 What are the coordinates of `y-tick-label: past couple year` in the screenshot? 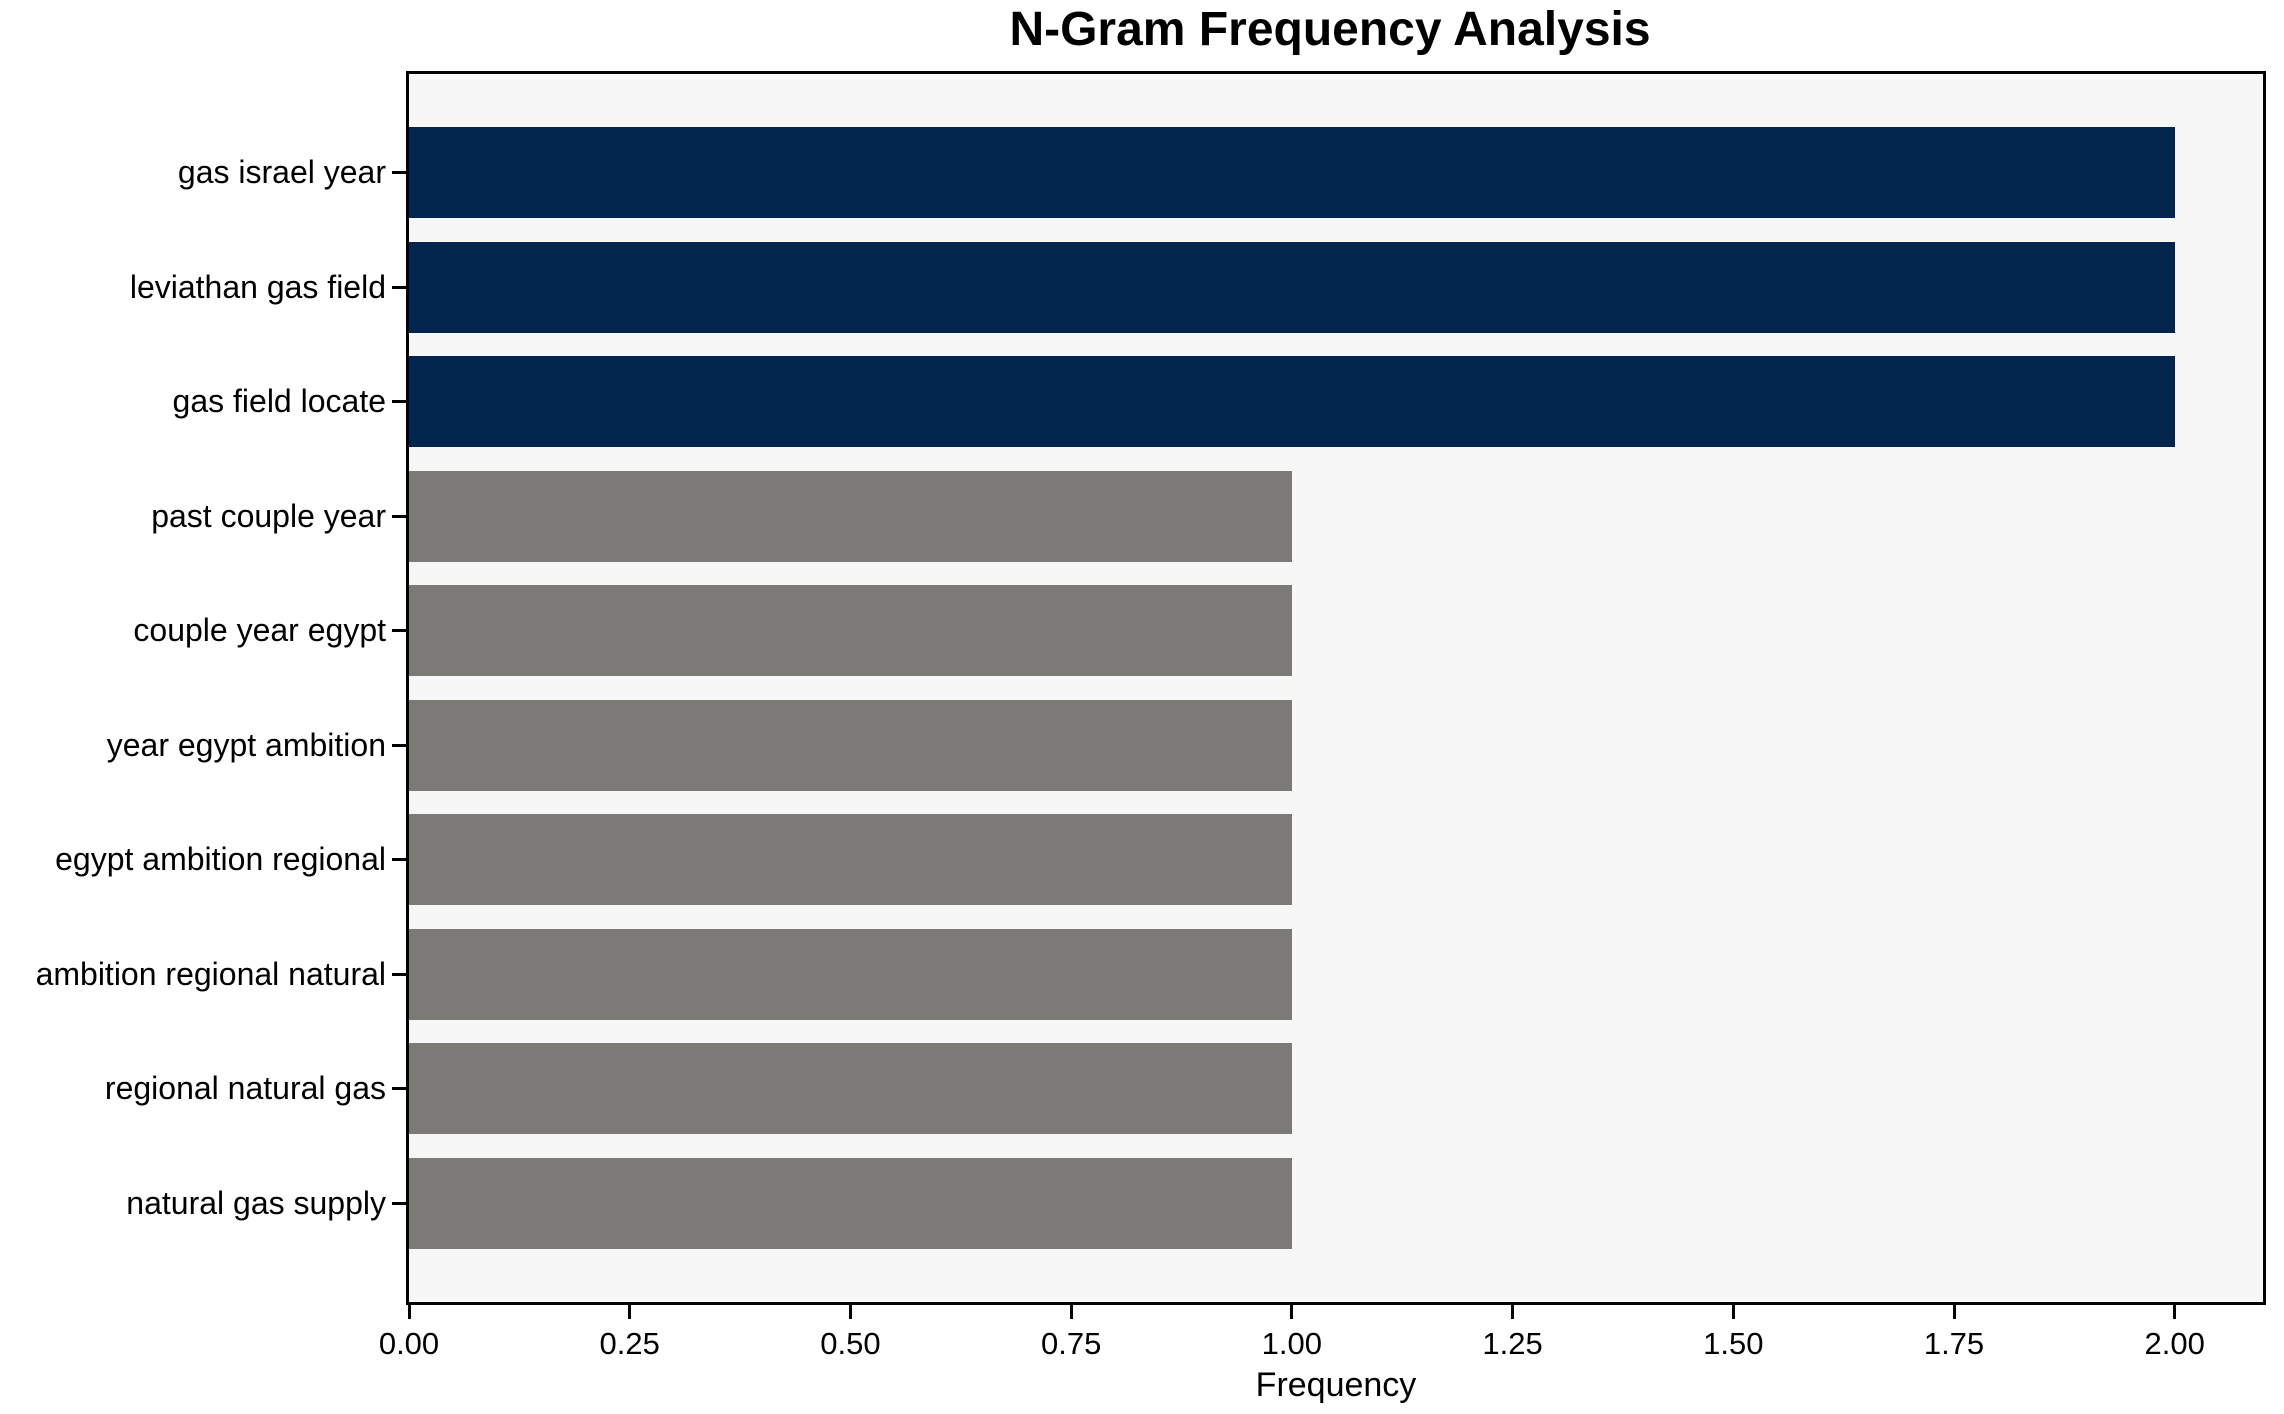 It's located at (268, 515).